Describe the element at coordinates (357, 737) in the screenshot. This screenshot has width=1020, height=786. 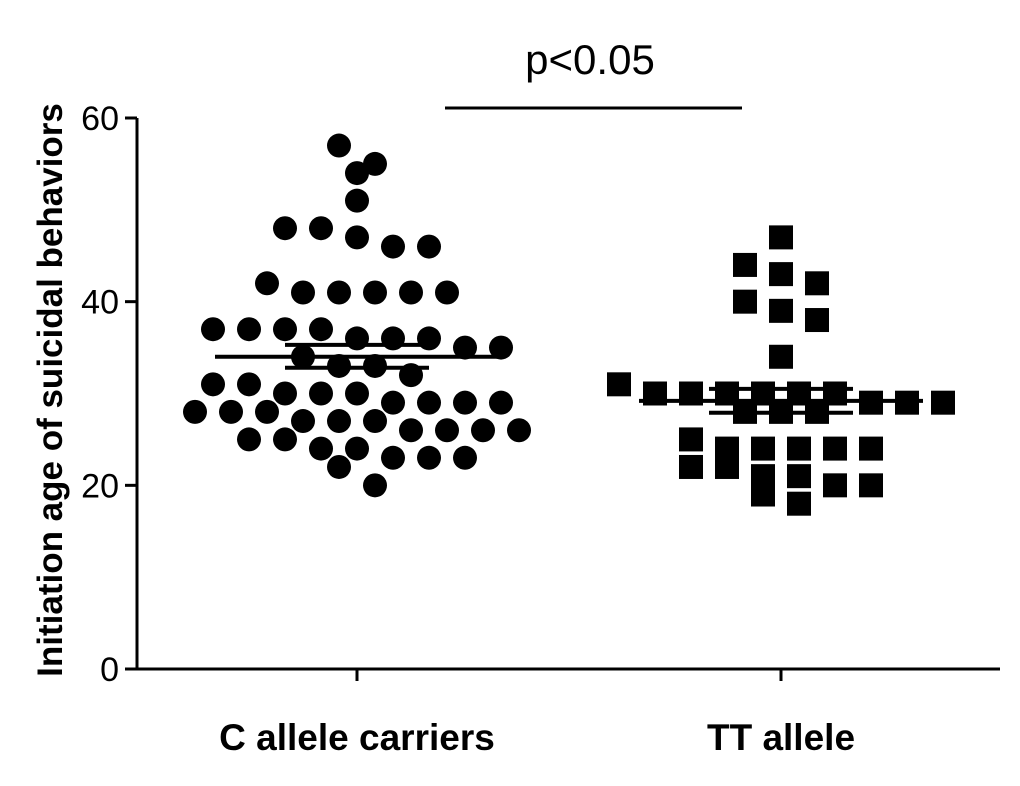
I see `x-category-label: C allele carriers` at that location.